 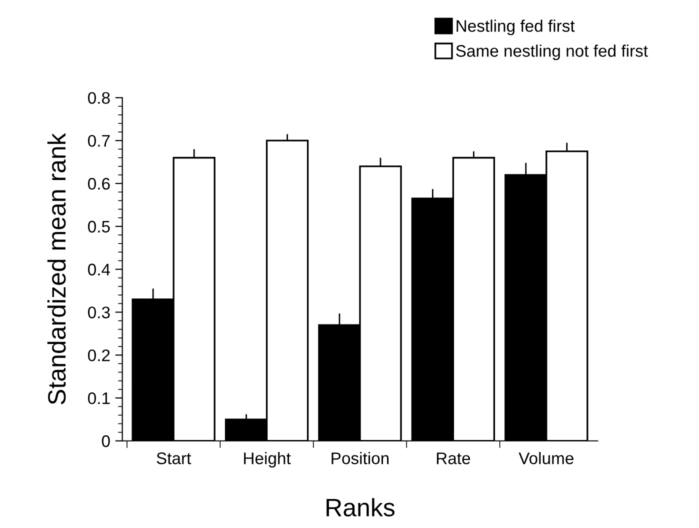 What do you see at coordinates (99, 270) in the screenshot?
I see `y-tick-label: 0.4` at bounding box center [99, 270].